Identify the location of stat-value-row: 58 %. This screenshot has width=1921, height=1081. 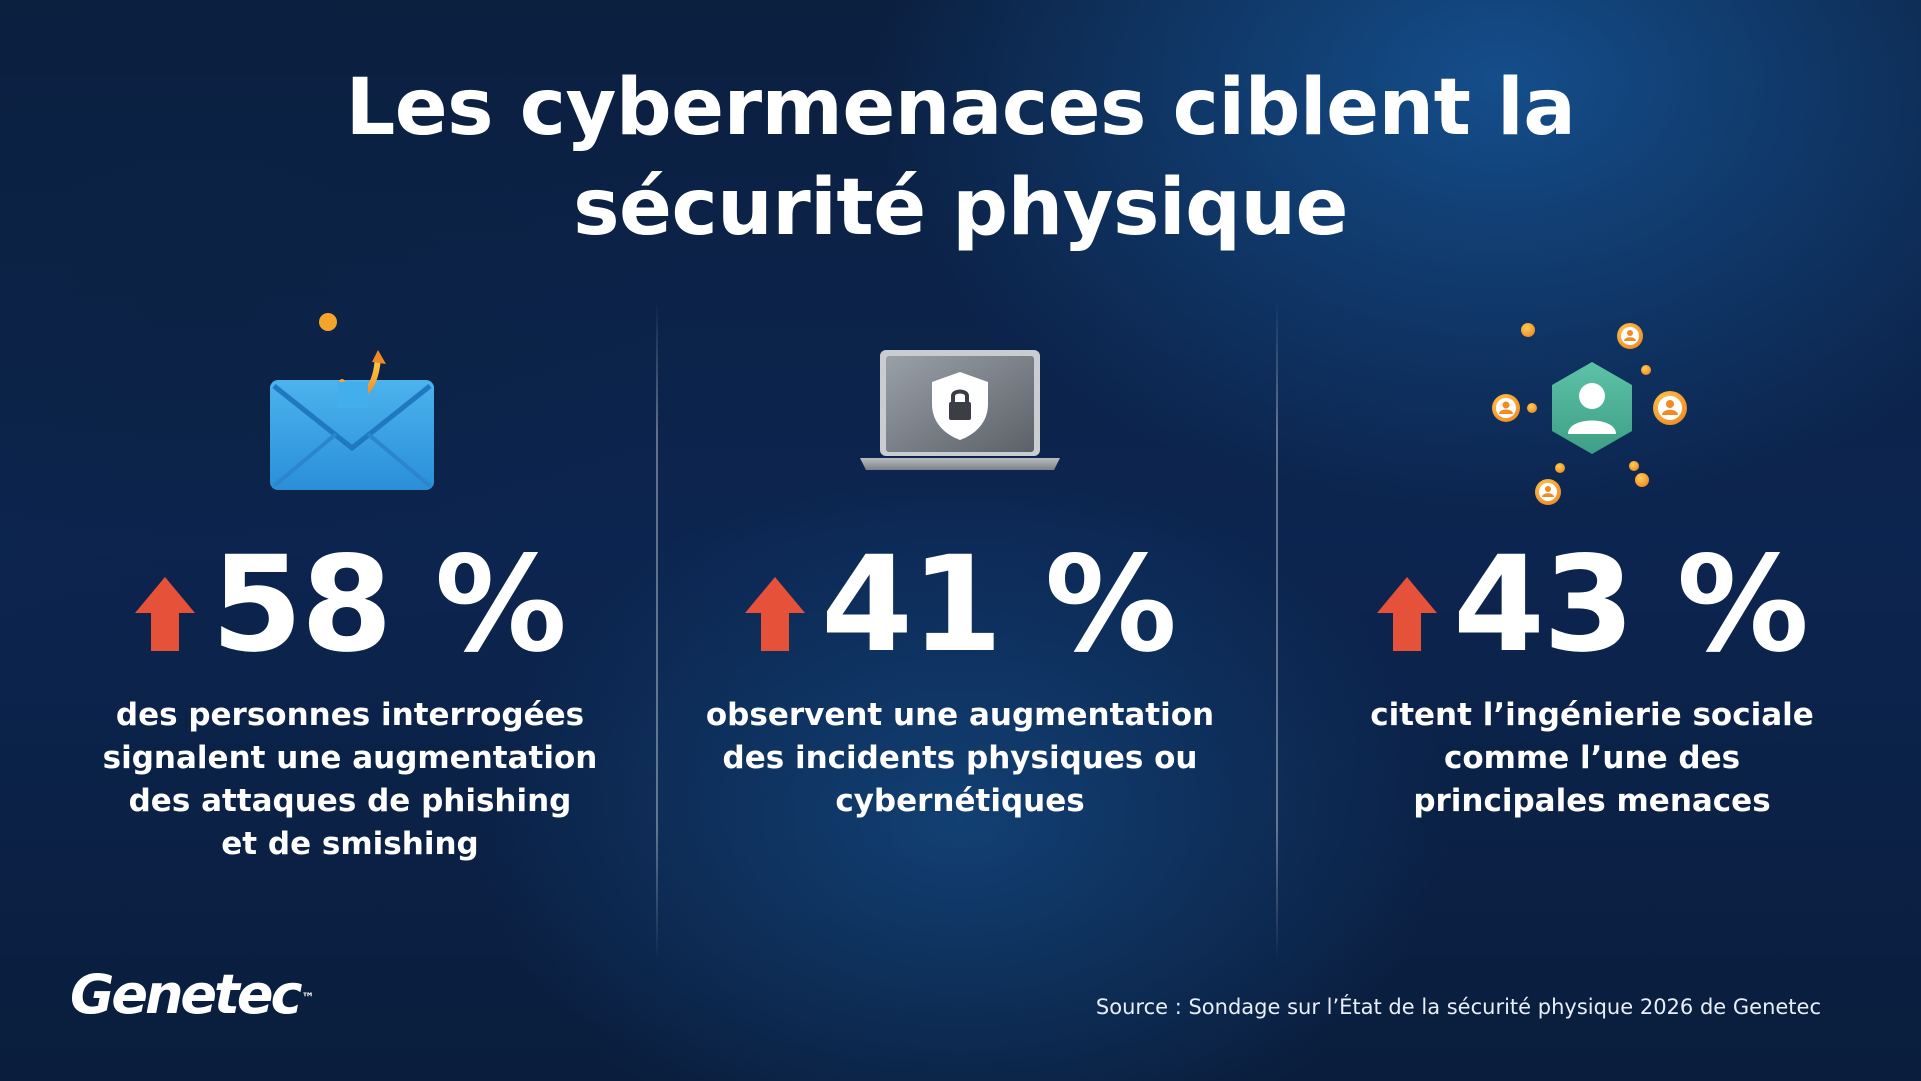
(350, 605).